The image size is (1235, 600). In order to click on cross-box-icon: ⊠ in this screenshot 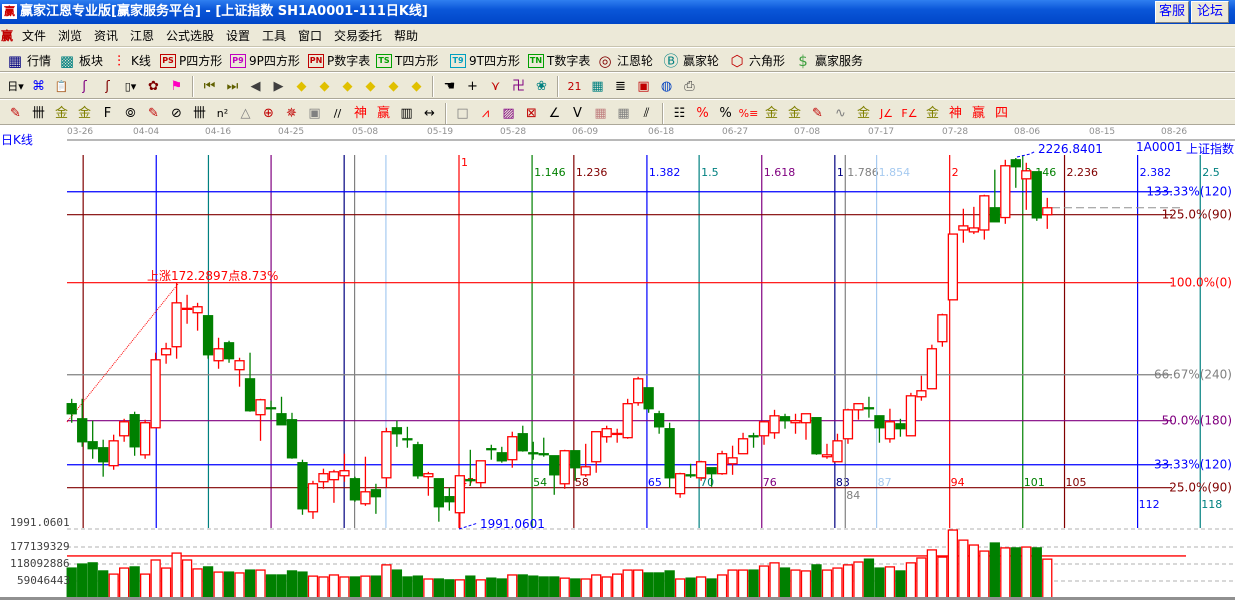, I will do `click(531, 113)`.